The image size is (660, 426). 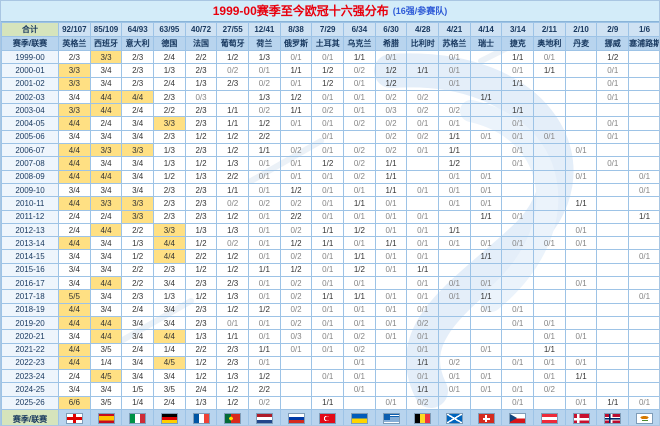 What do you see at coordinates (581, 283) in the screenshot?
I see `value-cell-denmark: 0/1` at bounding box center [581, 283].